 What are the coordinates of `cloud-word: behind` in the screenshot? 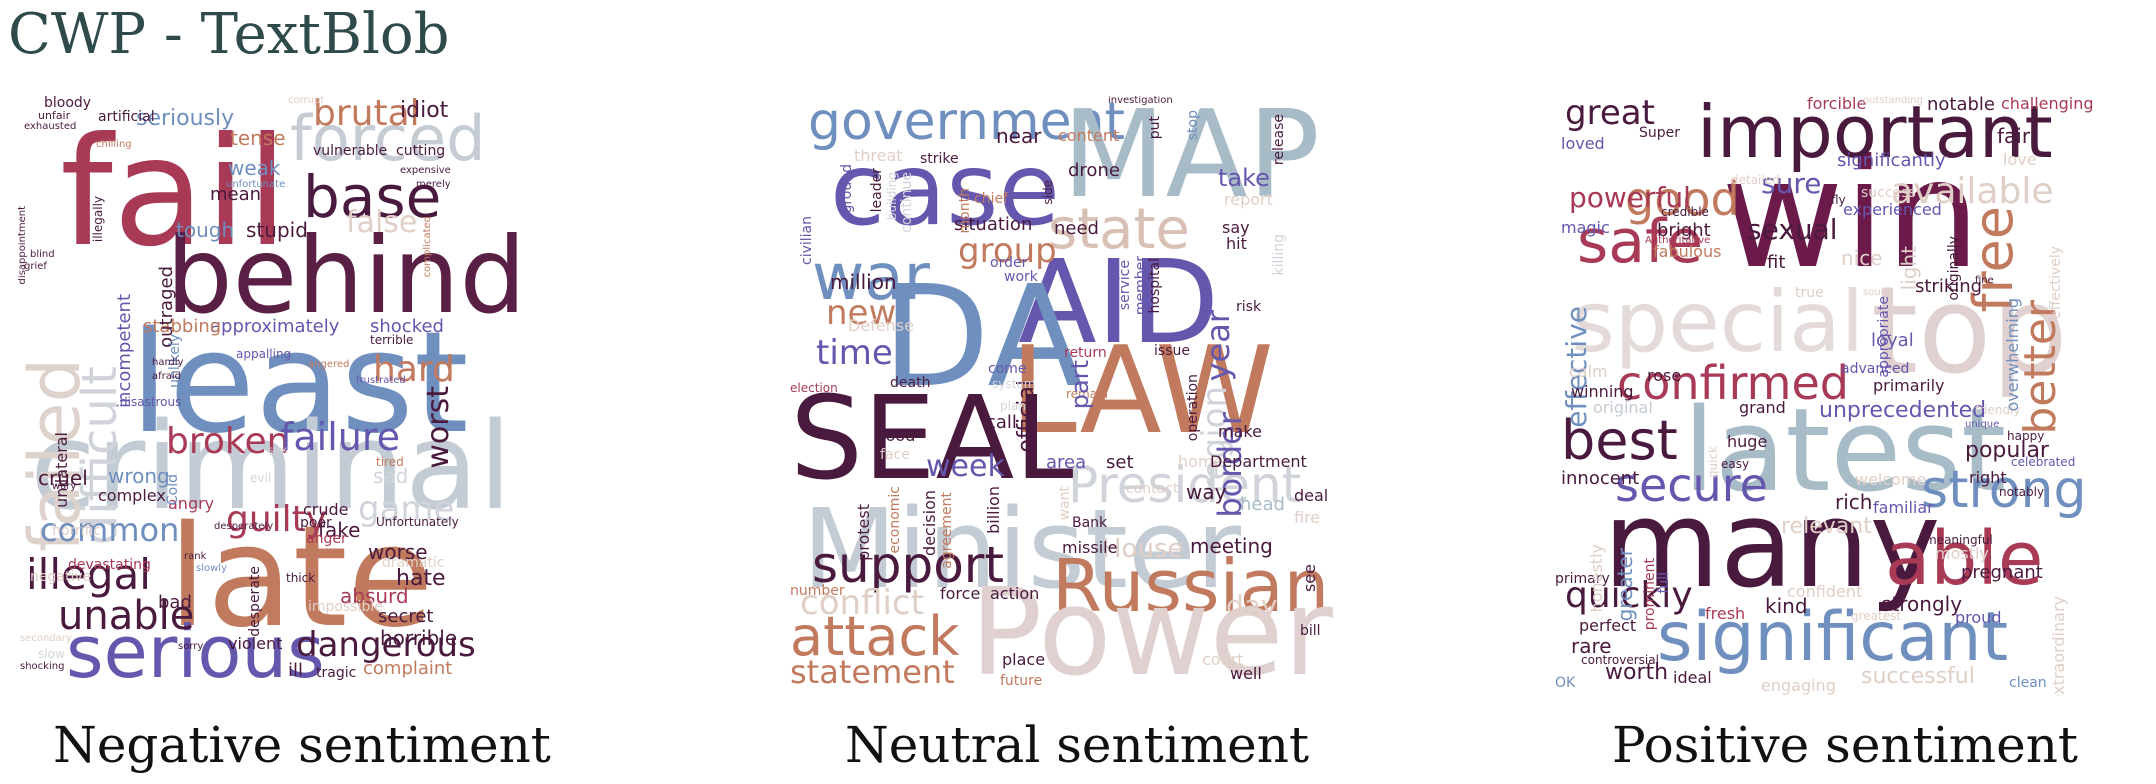 It's located at (346, 276).